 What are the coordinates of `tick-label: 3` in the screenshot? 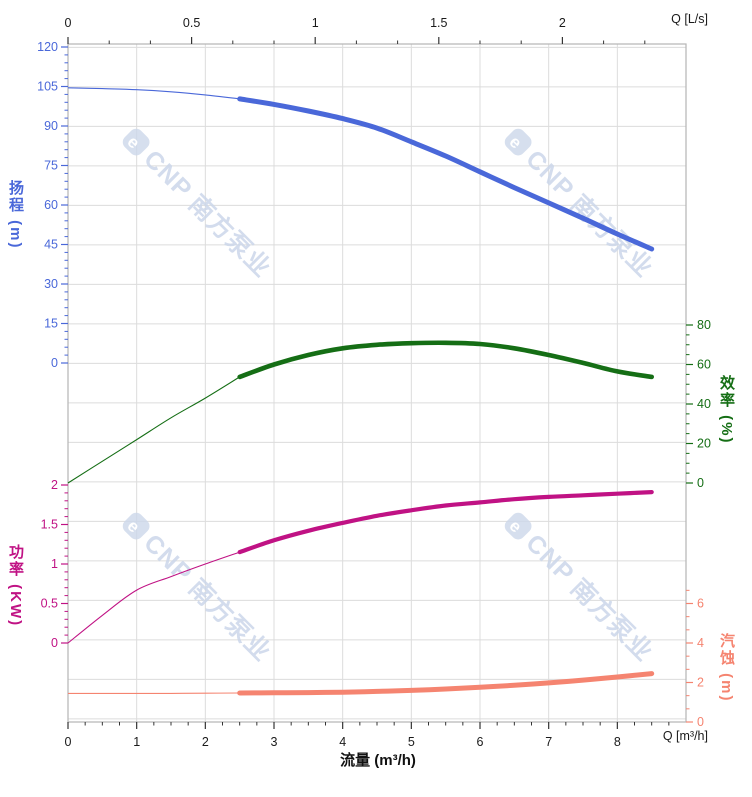 It's located at (274, 742).